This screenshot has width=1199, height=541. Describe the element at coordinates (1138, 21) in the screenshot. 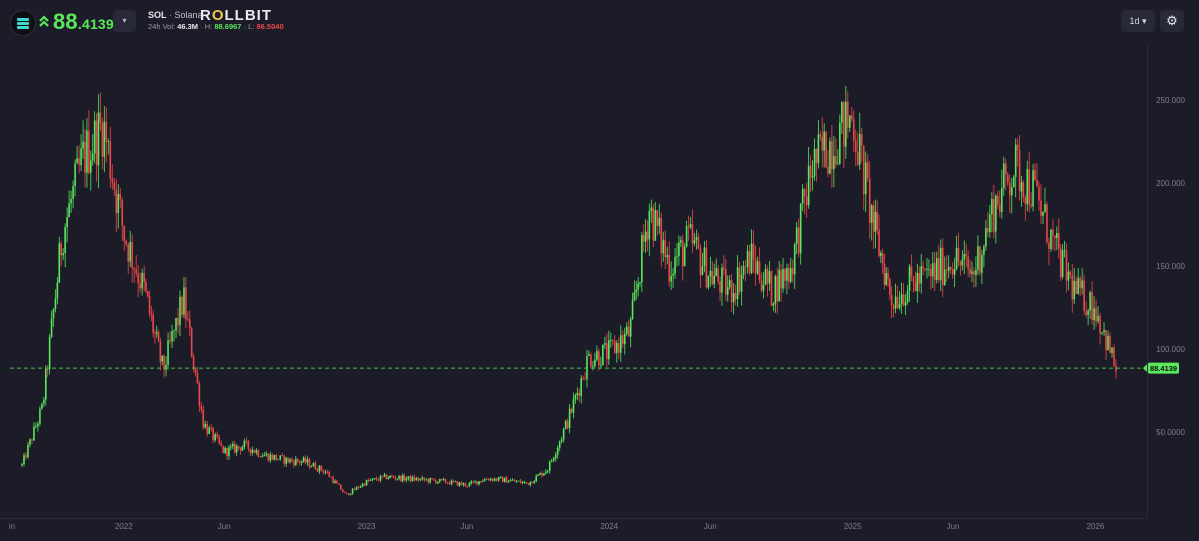

I see `timeframe-selector: 1d ▾` at that location.